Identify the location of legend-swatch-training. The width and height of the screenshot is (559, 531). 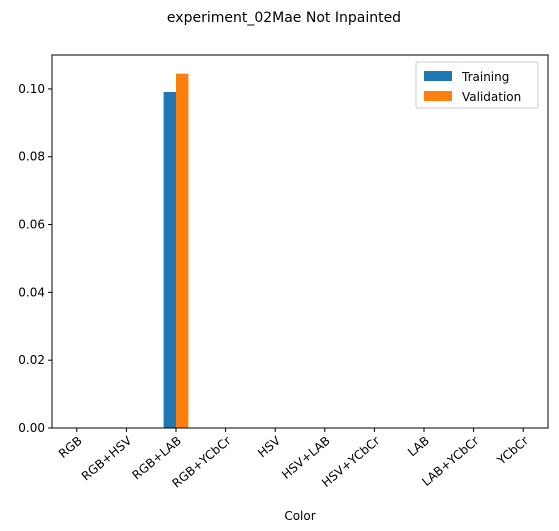
(438, 76).